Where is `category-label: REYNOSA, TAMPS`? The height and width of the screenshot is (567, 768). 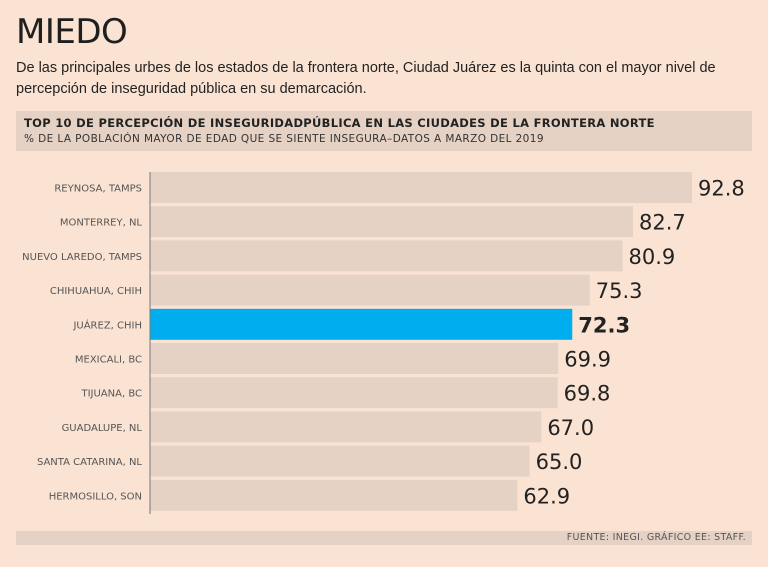
category-label: REYNOSA, TAMPS is located at coordinates (98, 189).